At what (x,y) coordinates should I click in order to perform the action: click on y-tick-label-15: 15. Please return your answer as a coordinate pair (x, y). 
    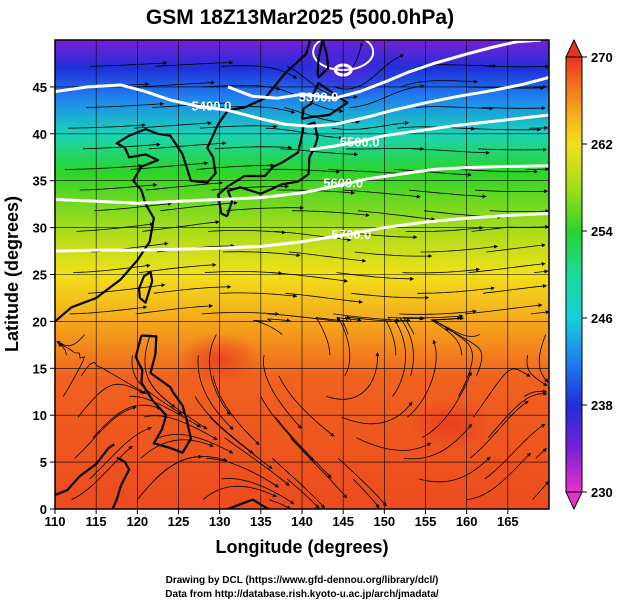
    Looking at the image, I should click on (40, 368).